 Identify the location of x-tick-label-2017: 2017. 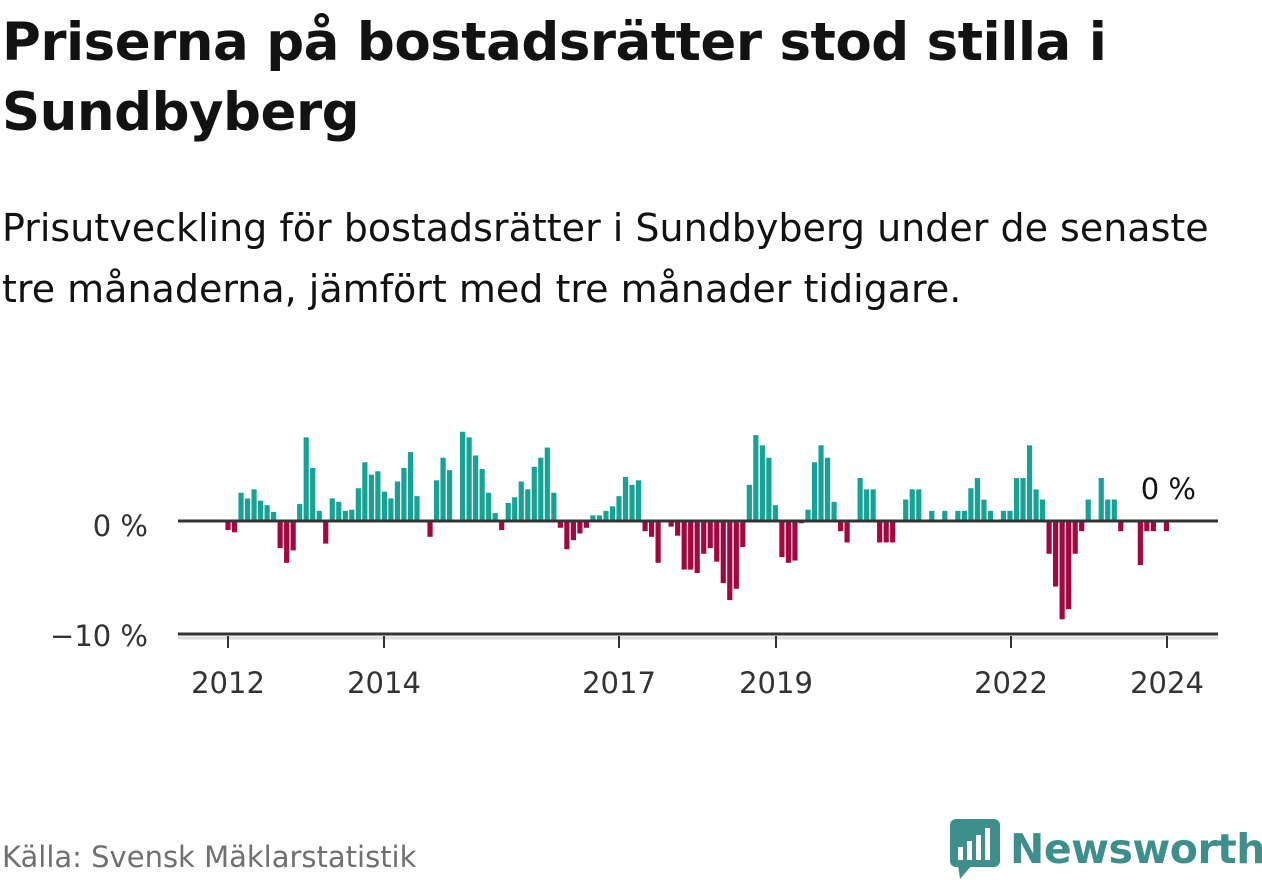
(619, 683).